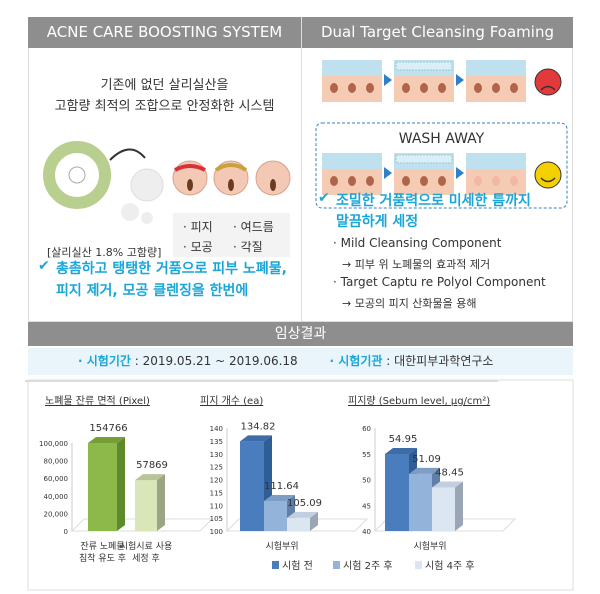 The width and height of the screenshot is (600, 594). Describe the element at coordinates (368, 566) in the screenshot. I see `legend-label: 시험 2주 후` at that location.